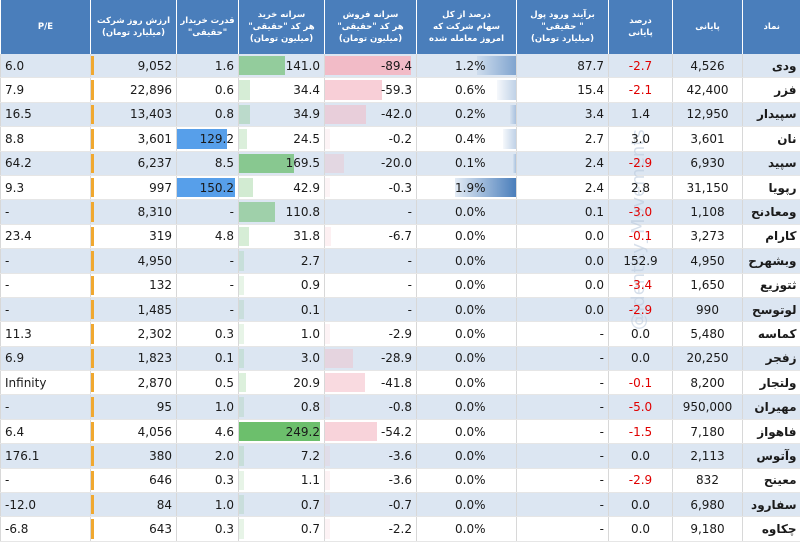 This screenshot has width=800, height=556. I want to click on header-symbol: نماد, so click(771, 27).